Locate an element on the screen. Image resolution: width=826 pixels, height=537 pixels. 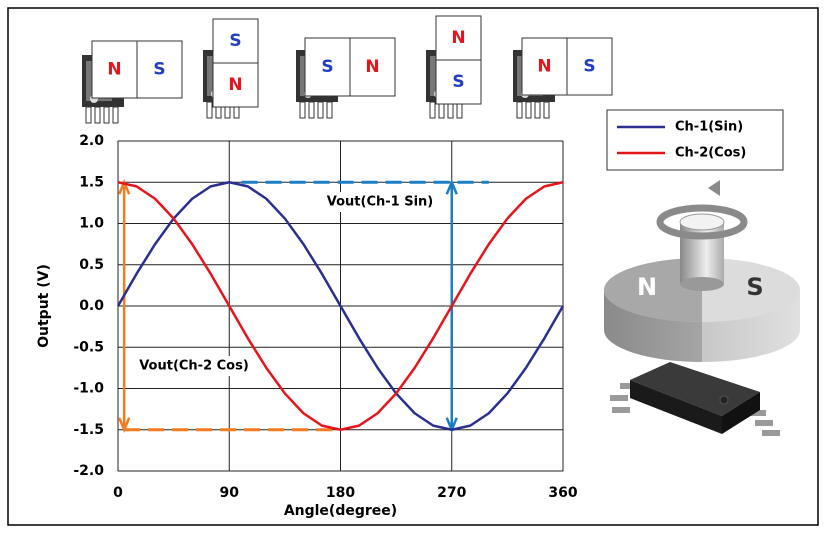
annotation: Vout(Ch-2 Cos) is located at coordinates (194, 366).